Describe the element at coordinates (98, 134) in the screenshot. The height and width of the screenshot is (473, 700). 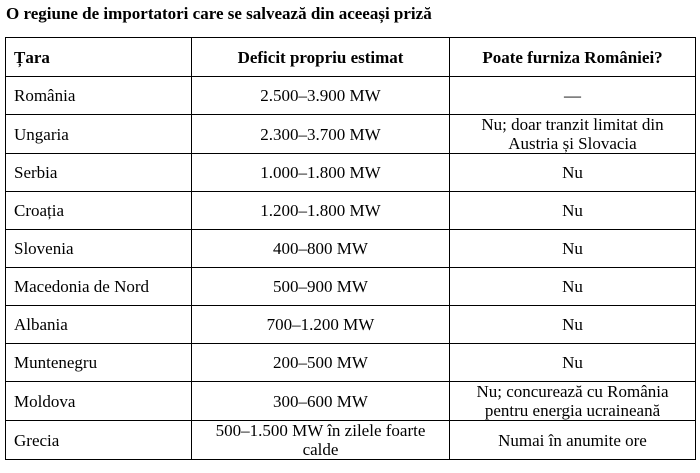
I see `cell-country: Ungaria` at that location.